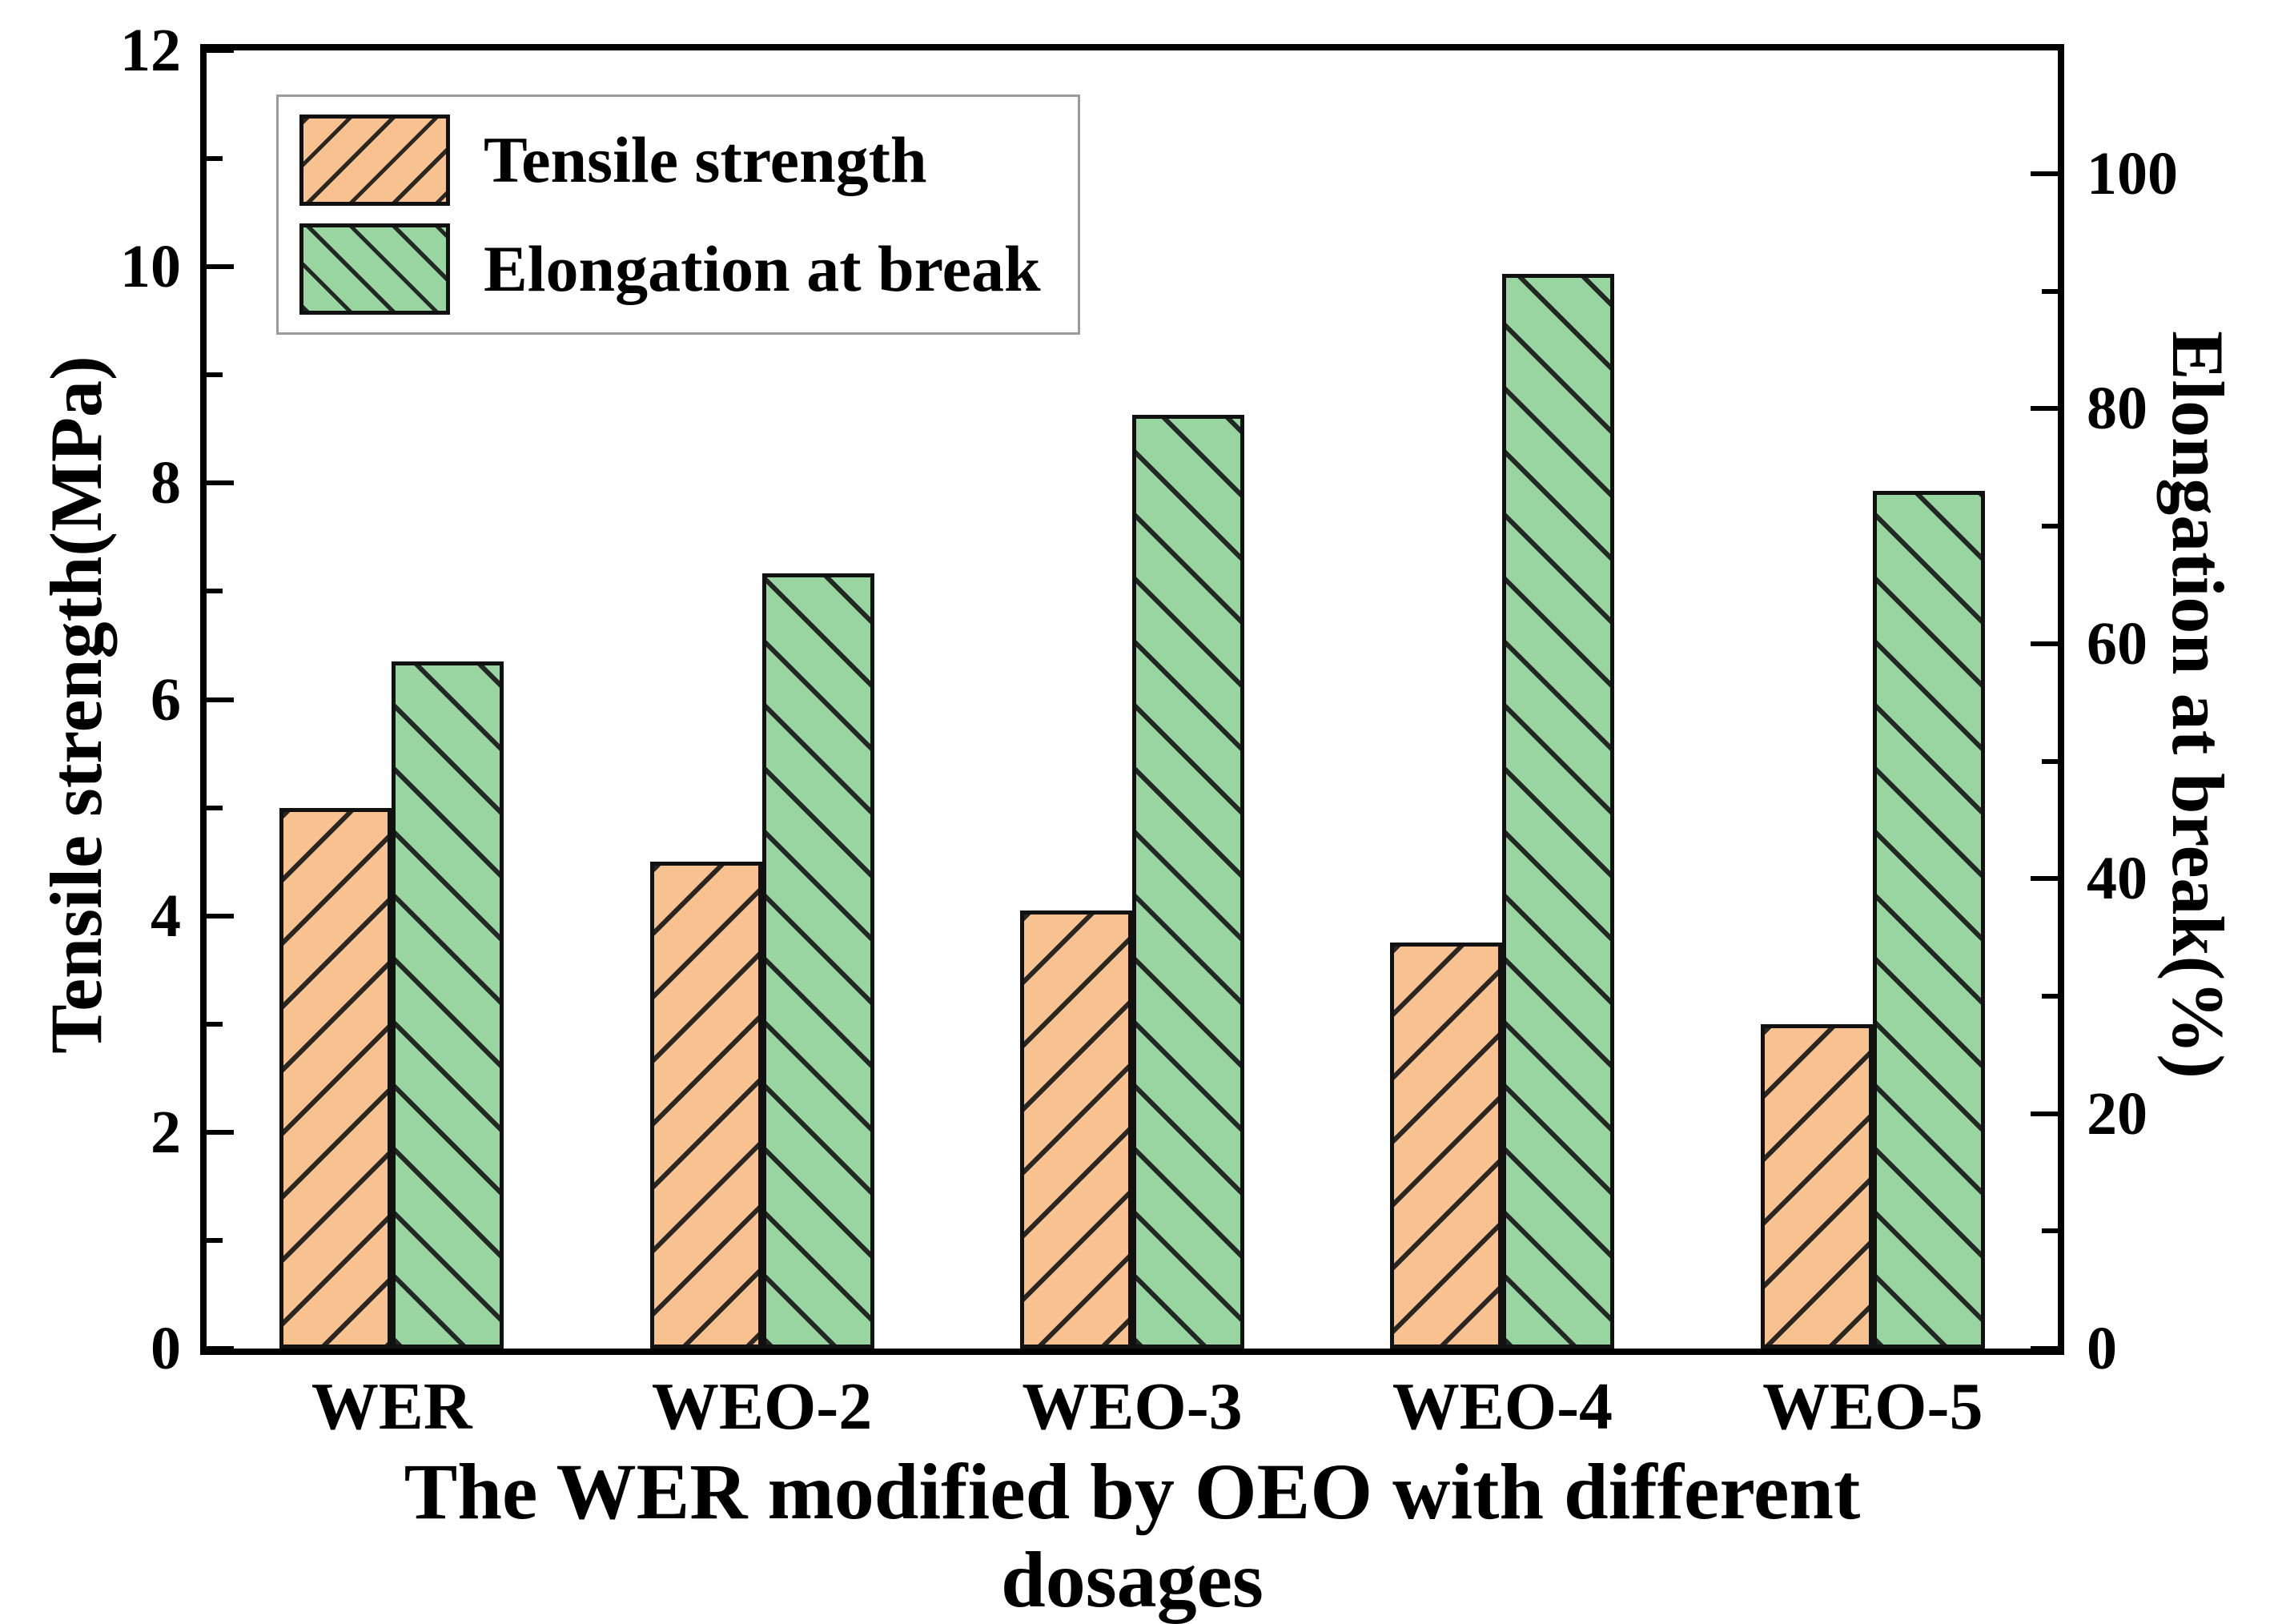 This screenshot has height=1624, width=2274. Describe the element at coordinates (2102, 1348) in the screenshot. I see `right-axis-tick-label: 0` at that location.